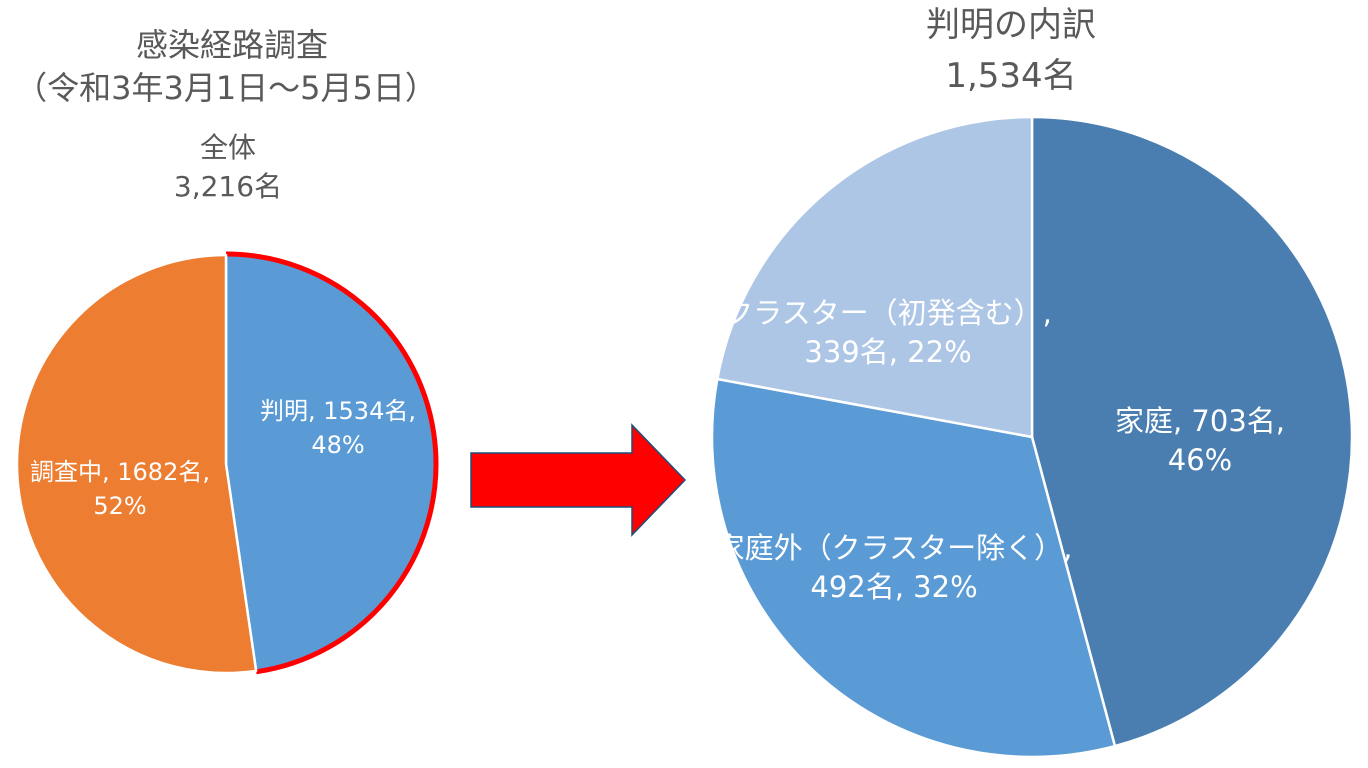 The height and width of the screenshot is (768, 1368). I want to click on data-label-cluster: クラスター（初発含む）, 339名, 22%, so click(888, 332).